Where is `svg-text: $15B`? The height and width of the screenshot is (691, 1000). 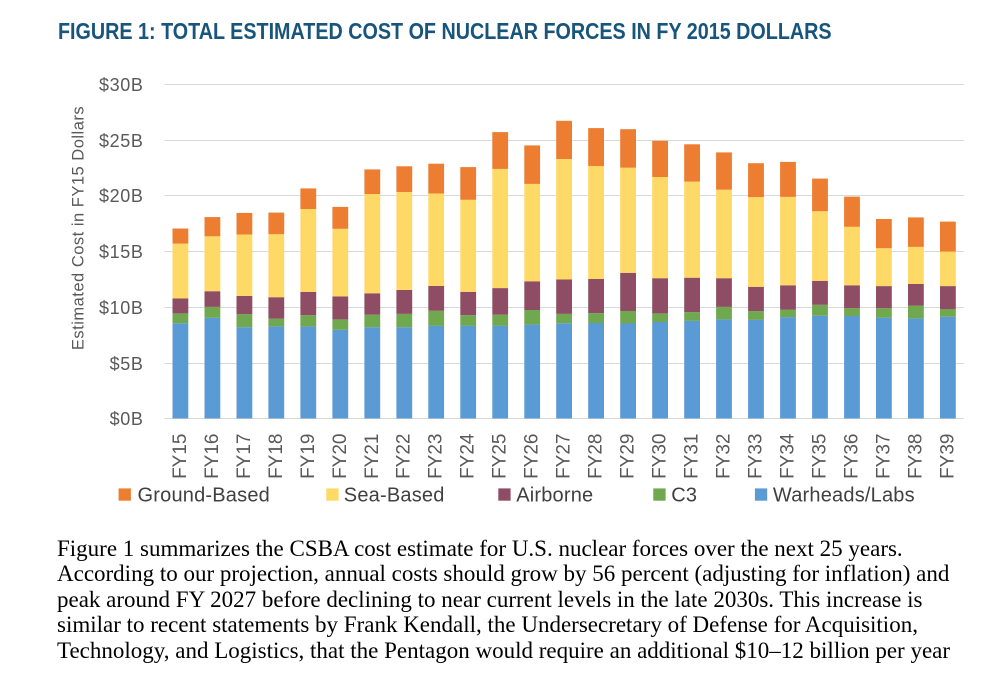 svg-text: $15B is located at coordinates (121, 252).